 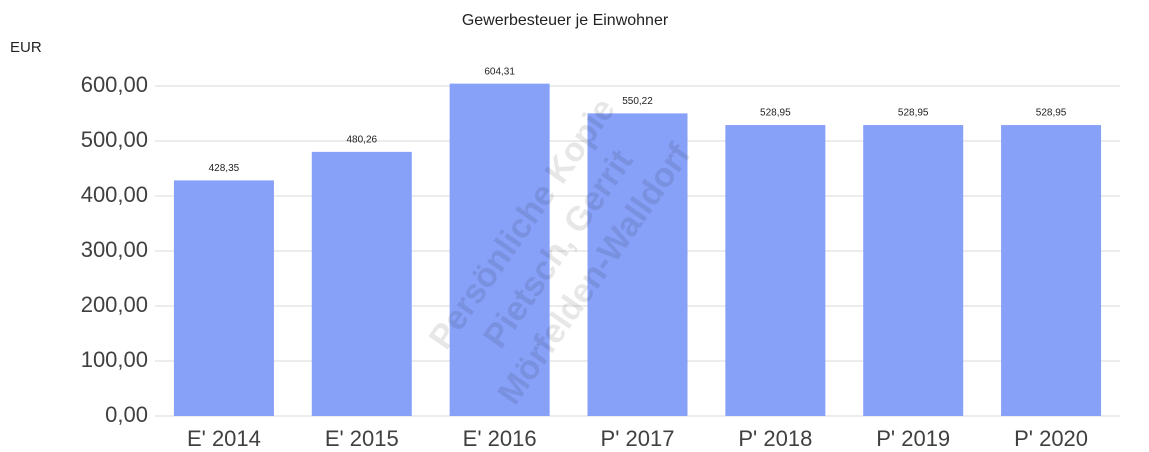 I want to click on x-tick-label: P' 2017, so click(x=638, y=438).